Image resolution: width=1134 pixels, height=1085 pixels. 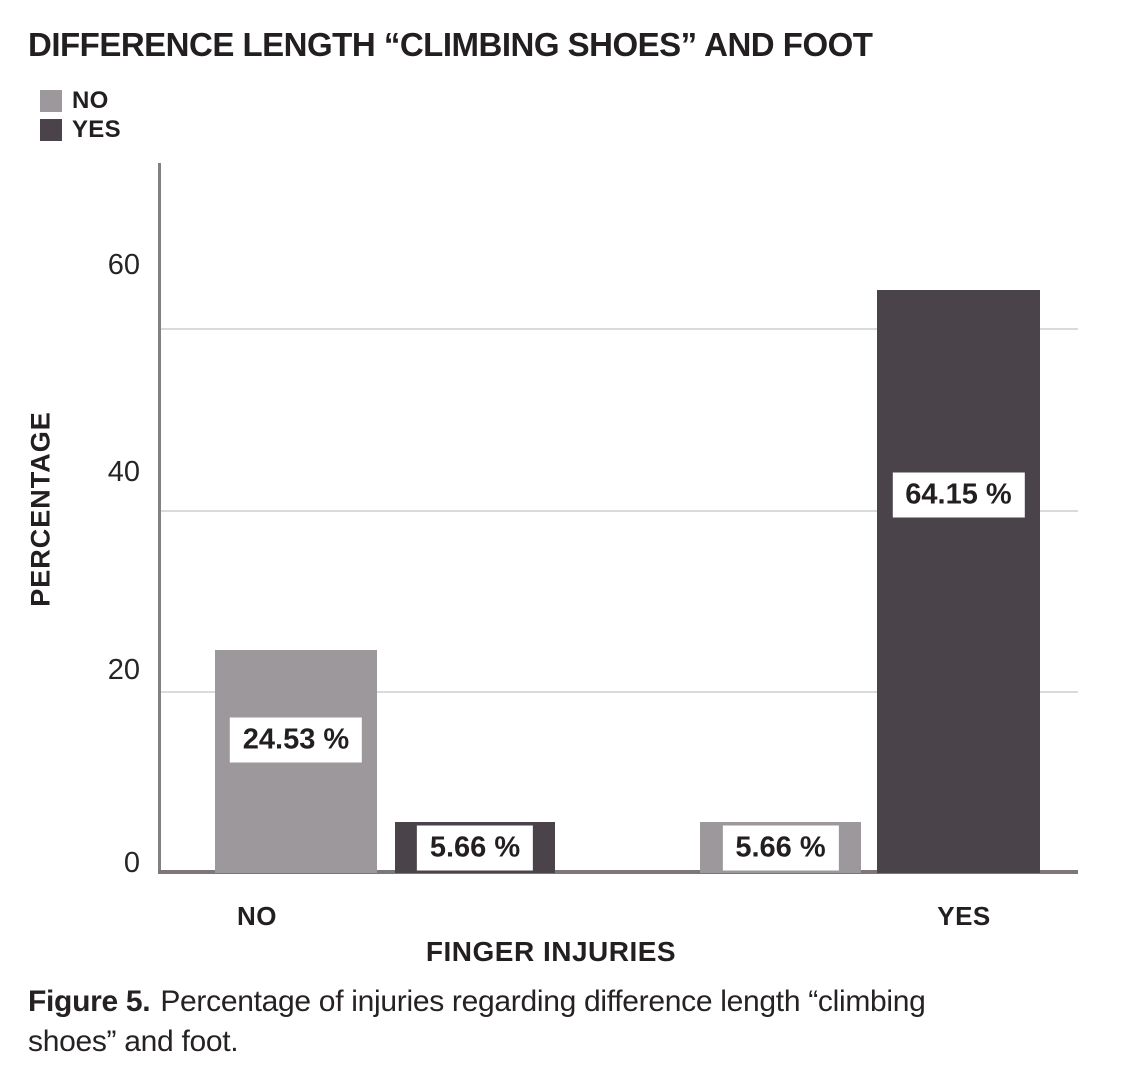 What do you see at coordinates (964, 916) in the screenshot?
I see `x-category-yes: YES` at bounding box center [964, 916].